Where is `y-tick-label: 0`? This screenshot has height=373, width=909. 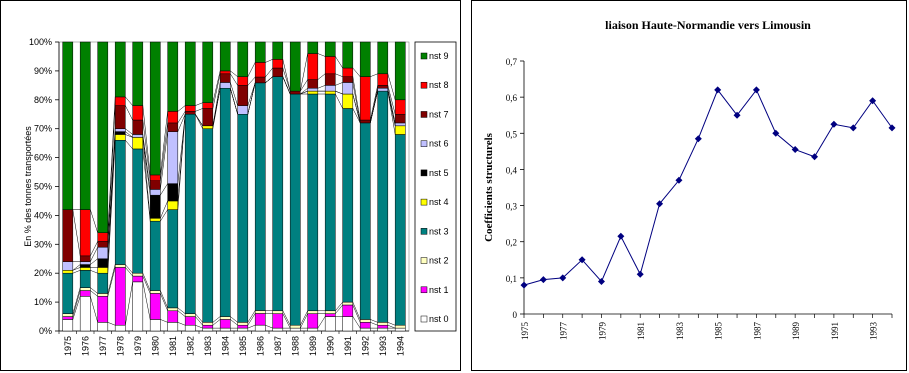
y-tick-label: 0 is located at coordinates (515, 315).